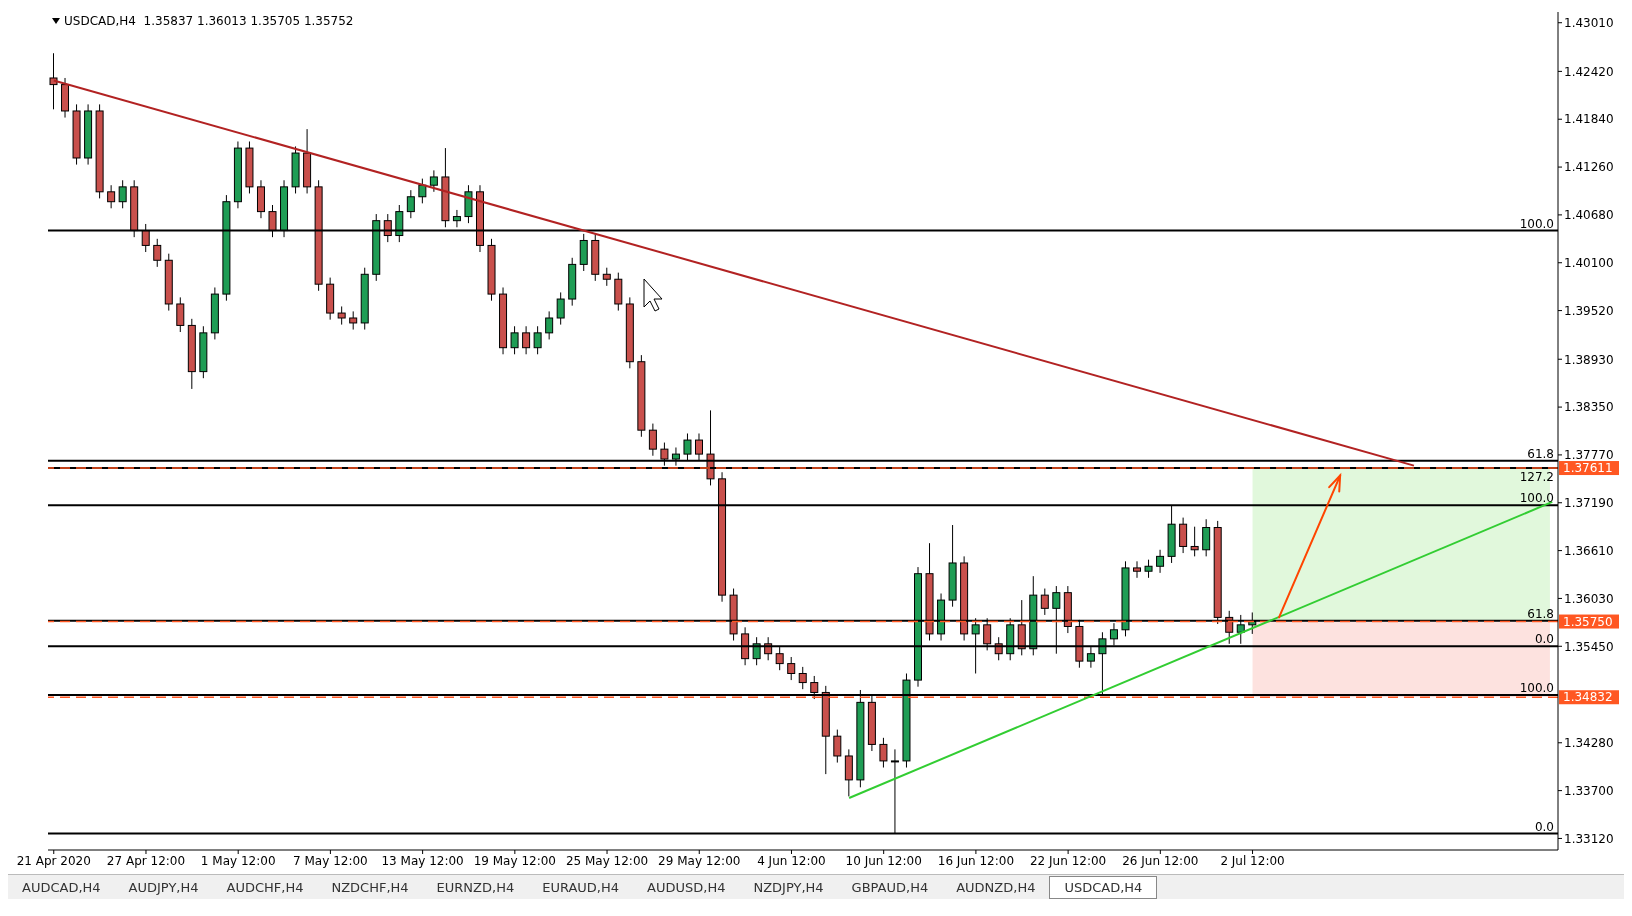 This screenshot has width=1632, height=916. Describe the element at coordinates (1589, 838) in the screenshot. I see `y-tick-label: 1.33120` at that location.